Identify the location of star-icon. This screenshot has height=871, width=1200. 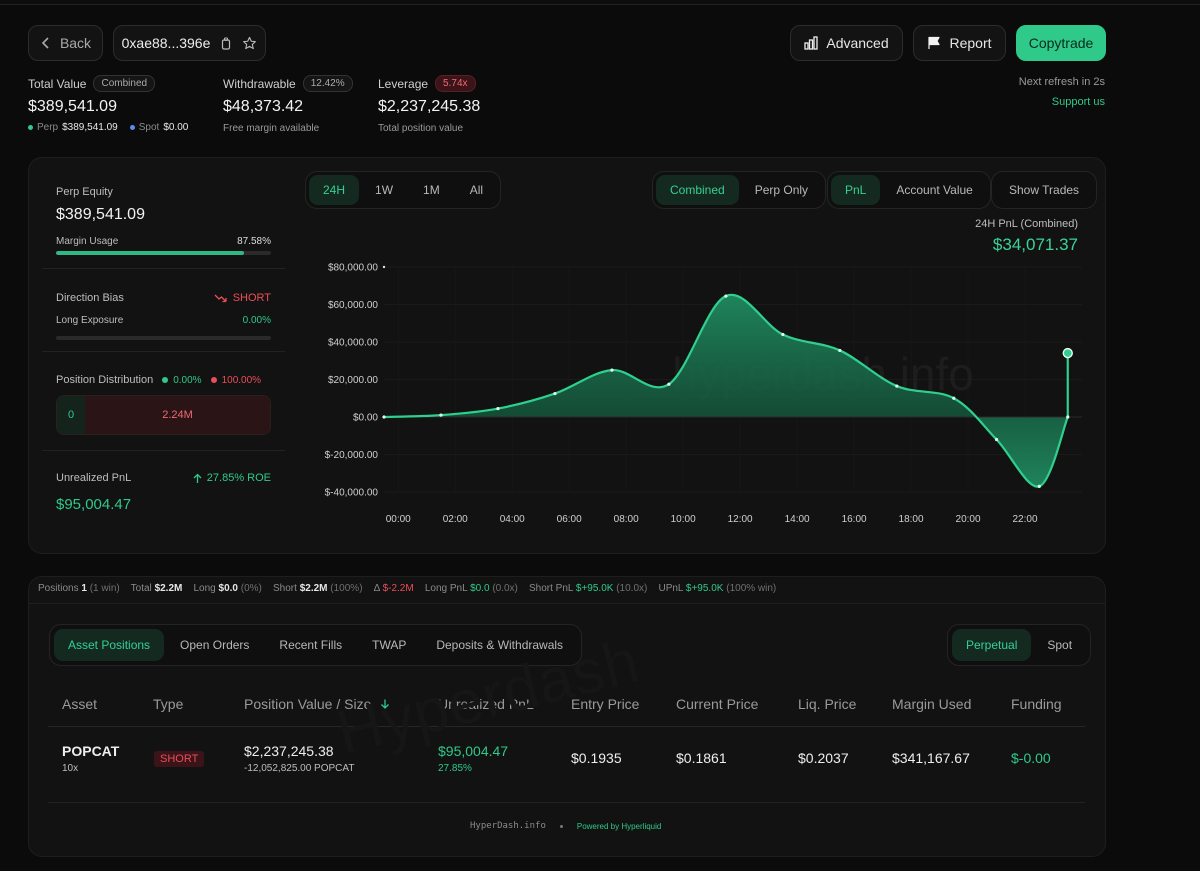
(249, 43).